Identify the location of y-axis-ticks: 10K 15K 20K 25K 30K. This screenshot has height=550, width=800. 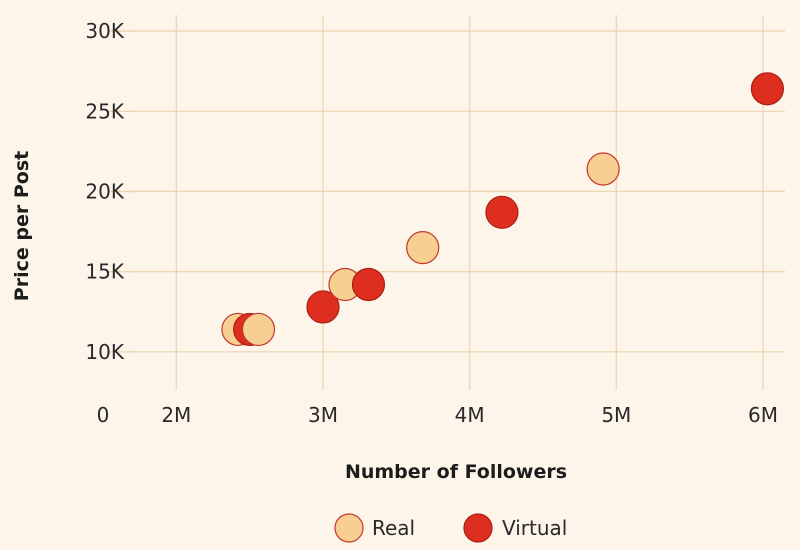
(104, 191).